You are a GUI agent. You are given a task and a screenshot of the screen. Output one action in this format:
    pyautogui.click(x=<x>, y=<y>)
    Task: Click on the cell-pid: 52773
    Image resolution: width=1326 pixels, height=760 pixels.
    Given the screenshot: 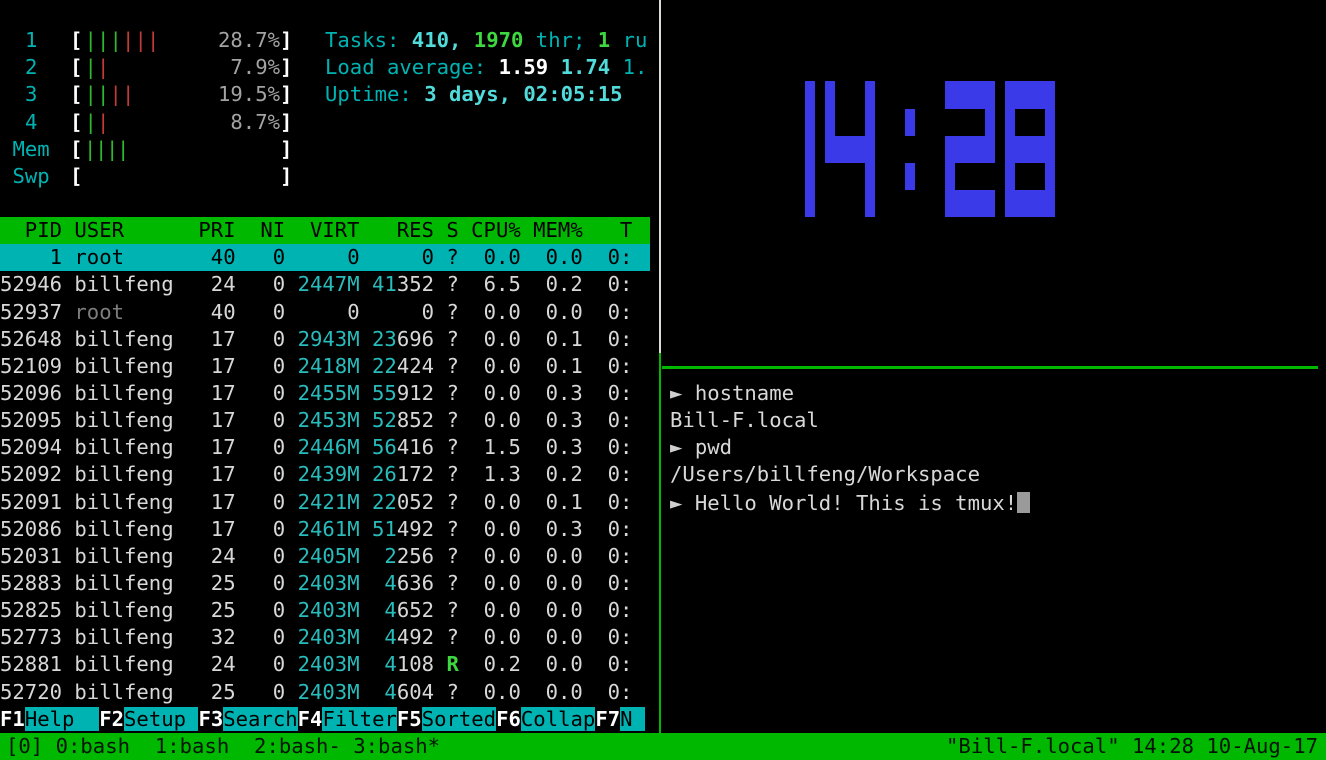 What is the action you would take?
    pyautogui.click(x=37, y=637)
    